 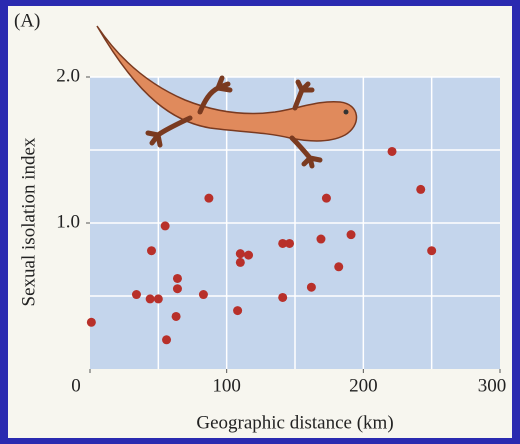 I want to click on x-tick-label: 100, so click(x=226, y=385).